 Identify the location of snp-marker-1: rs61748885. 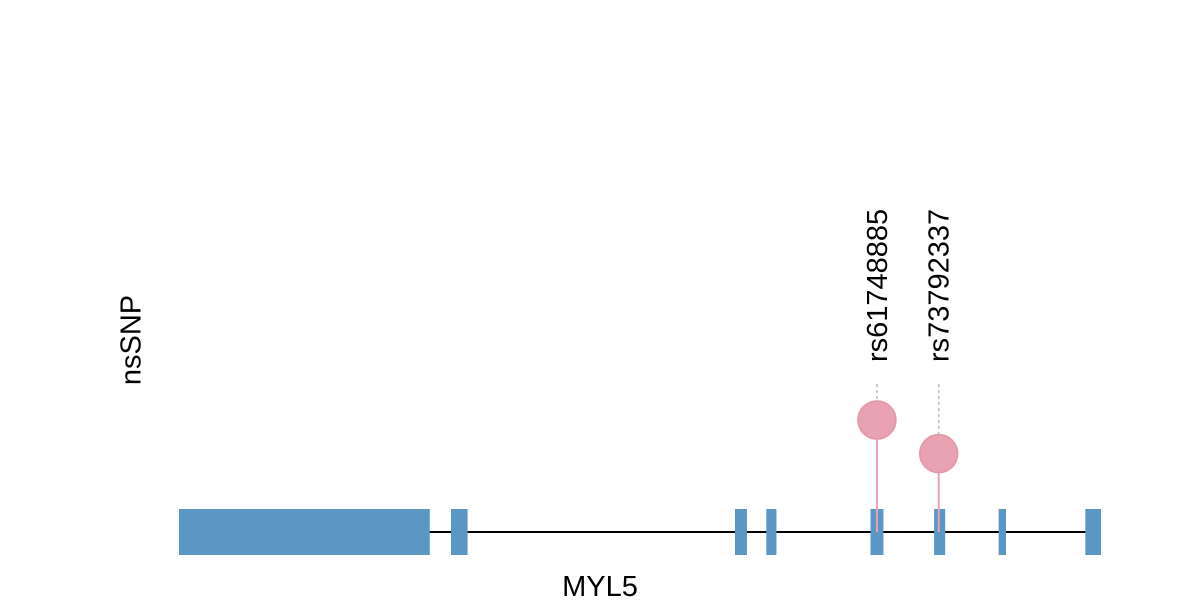
(877, 370).